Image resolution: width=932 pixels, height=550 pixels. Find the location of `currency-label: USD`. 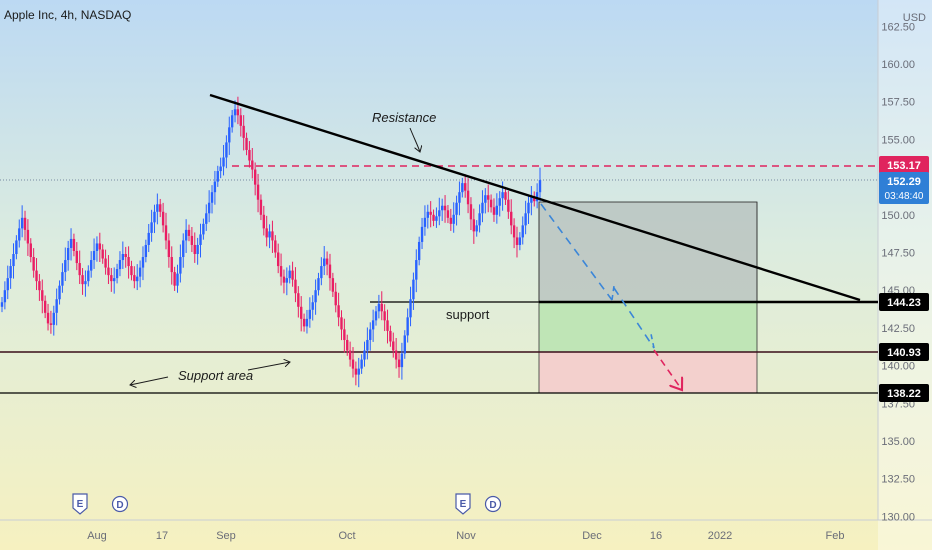

currency-label: USD is located at coordinates (914, 18).